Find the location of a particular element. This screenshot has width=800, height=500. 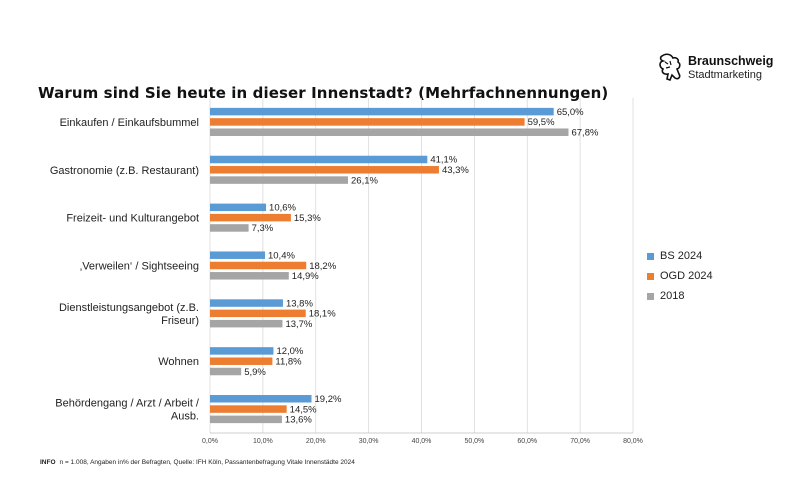

legend-label: OGD 2024 is located at coordinates (686, 276).